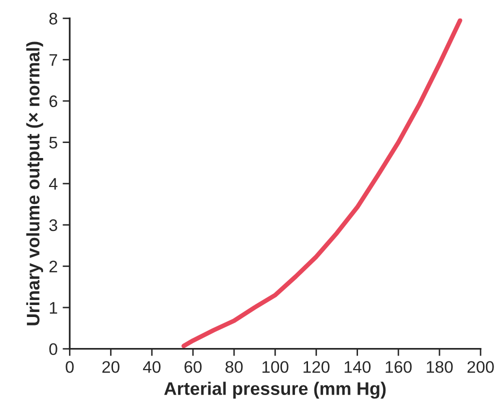 This screenshot has height=408, width=498. What do you see at coordinates (53, 225) in the screenshot?
I see `y-tick-label: 3` at bounding box center [53, 225].